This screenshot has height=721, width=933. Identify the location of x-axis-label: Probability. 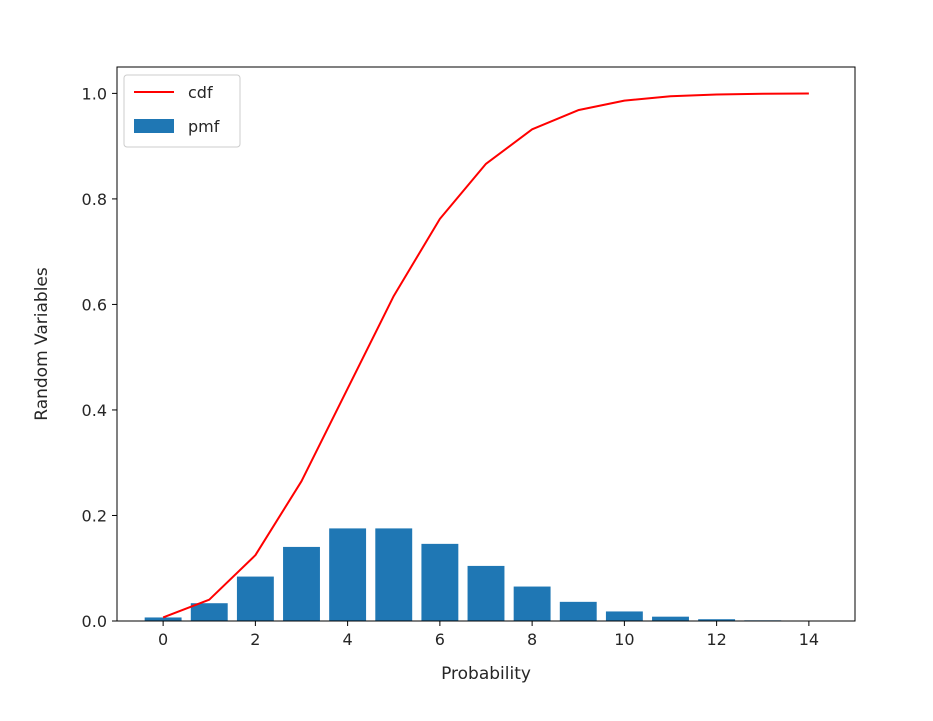
(486, 674).